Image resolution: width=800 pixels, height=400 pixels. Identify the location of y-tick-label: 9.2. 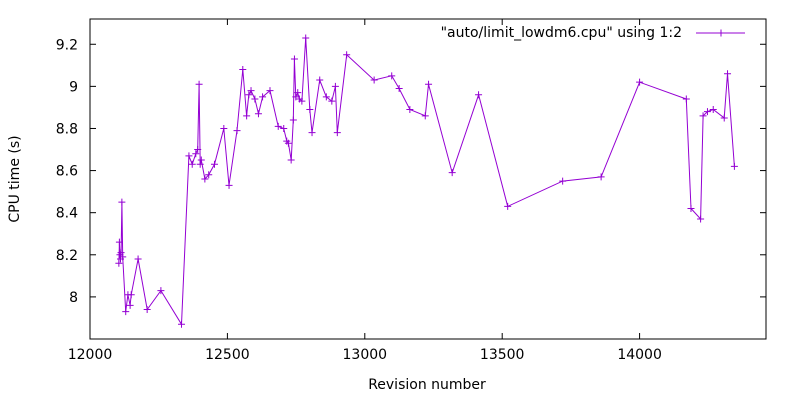
(67, 45).